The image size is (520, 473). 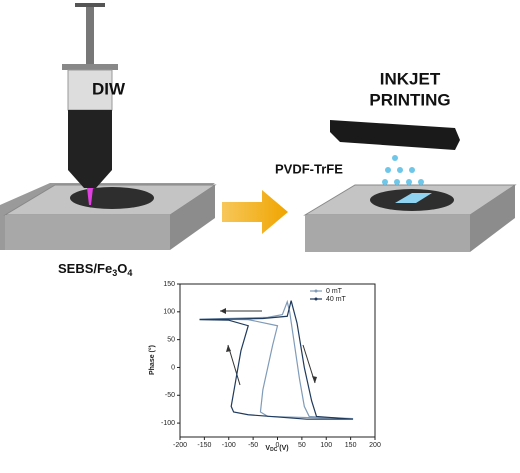 What do you see at coordinates (351, 445) in the screenshot?
I see `x-tick-label: 150` at bounding box center [351, 445].